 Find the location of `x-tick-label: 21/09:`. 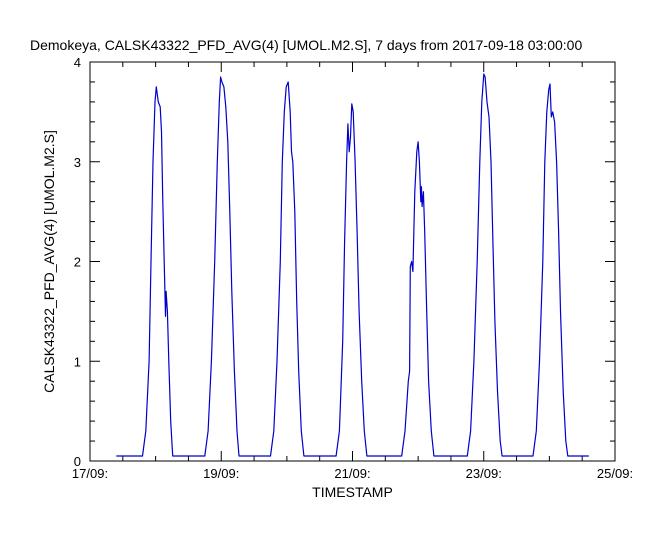

x-tick-label: 21/09: is located at coordinates (352, 473).